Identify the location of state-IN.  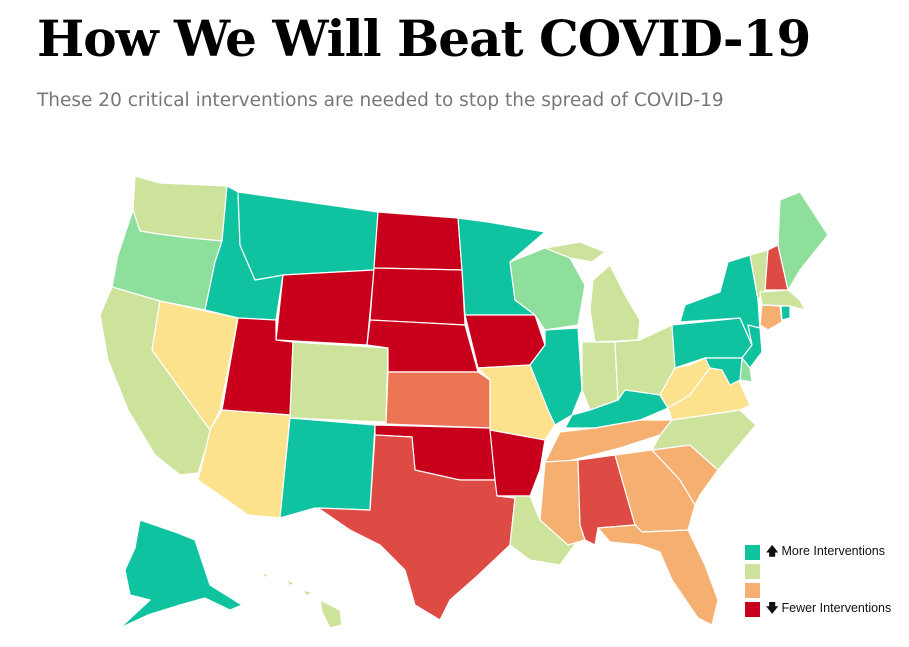
(600, 376).